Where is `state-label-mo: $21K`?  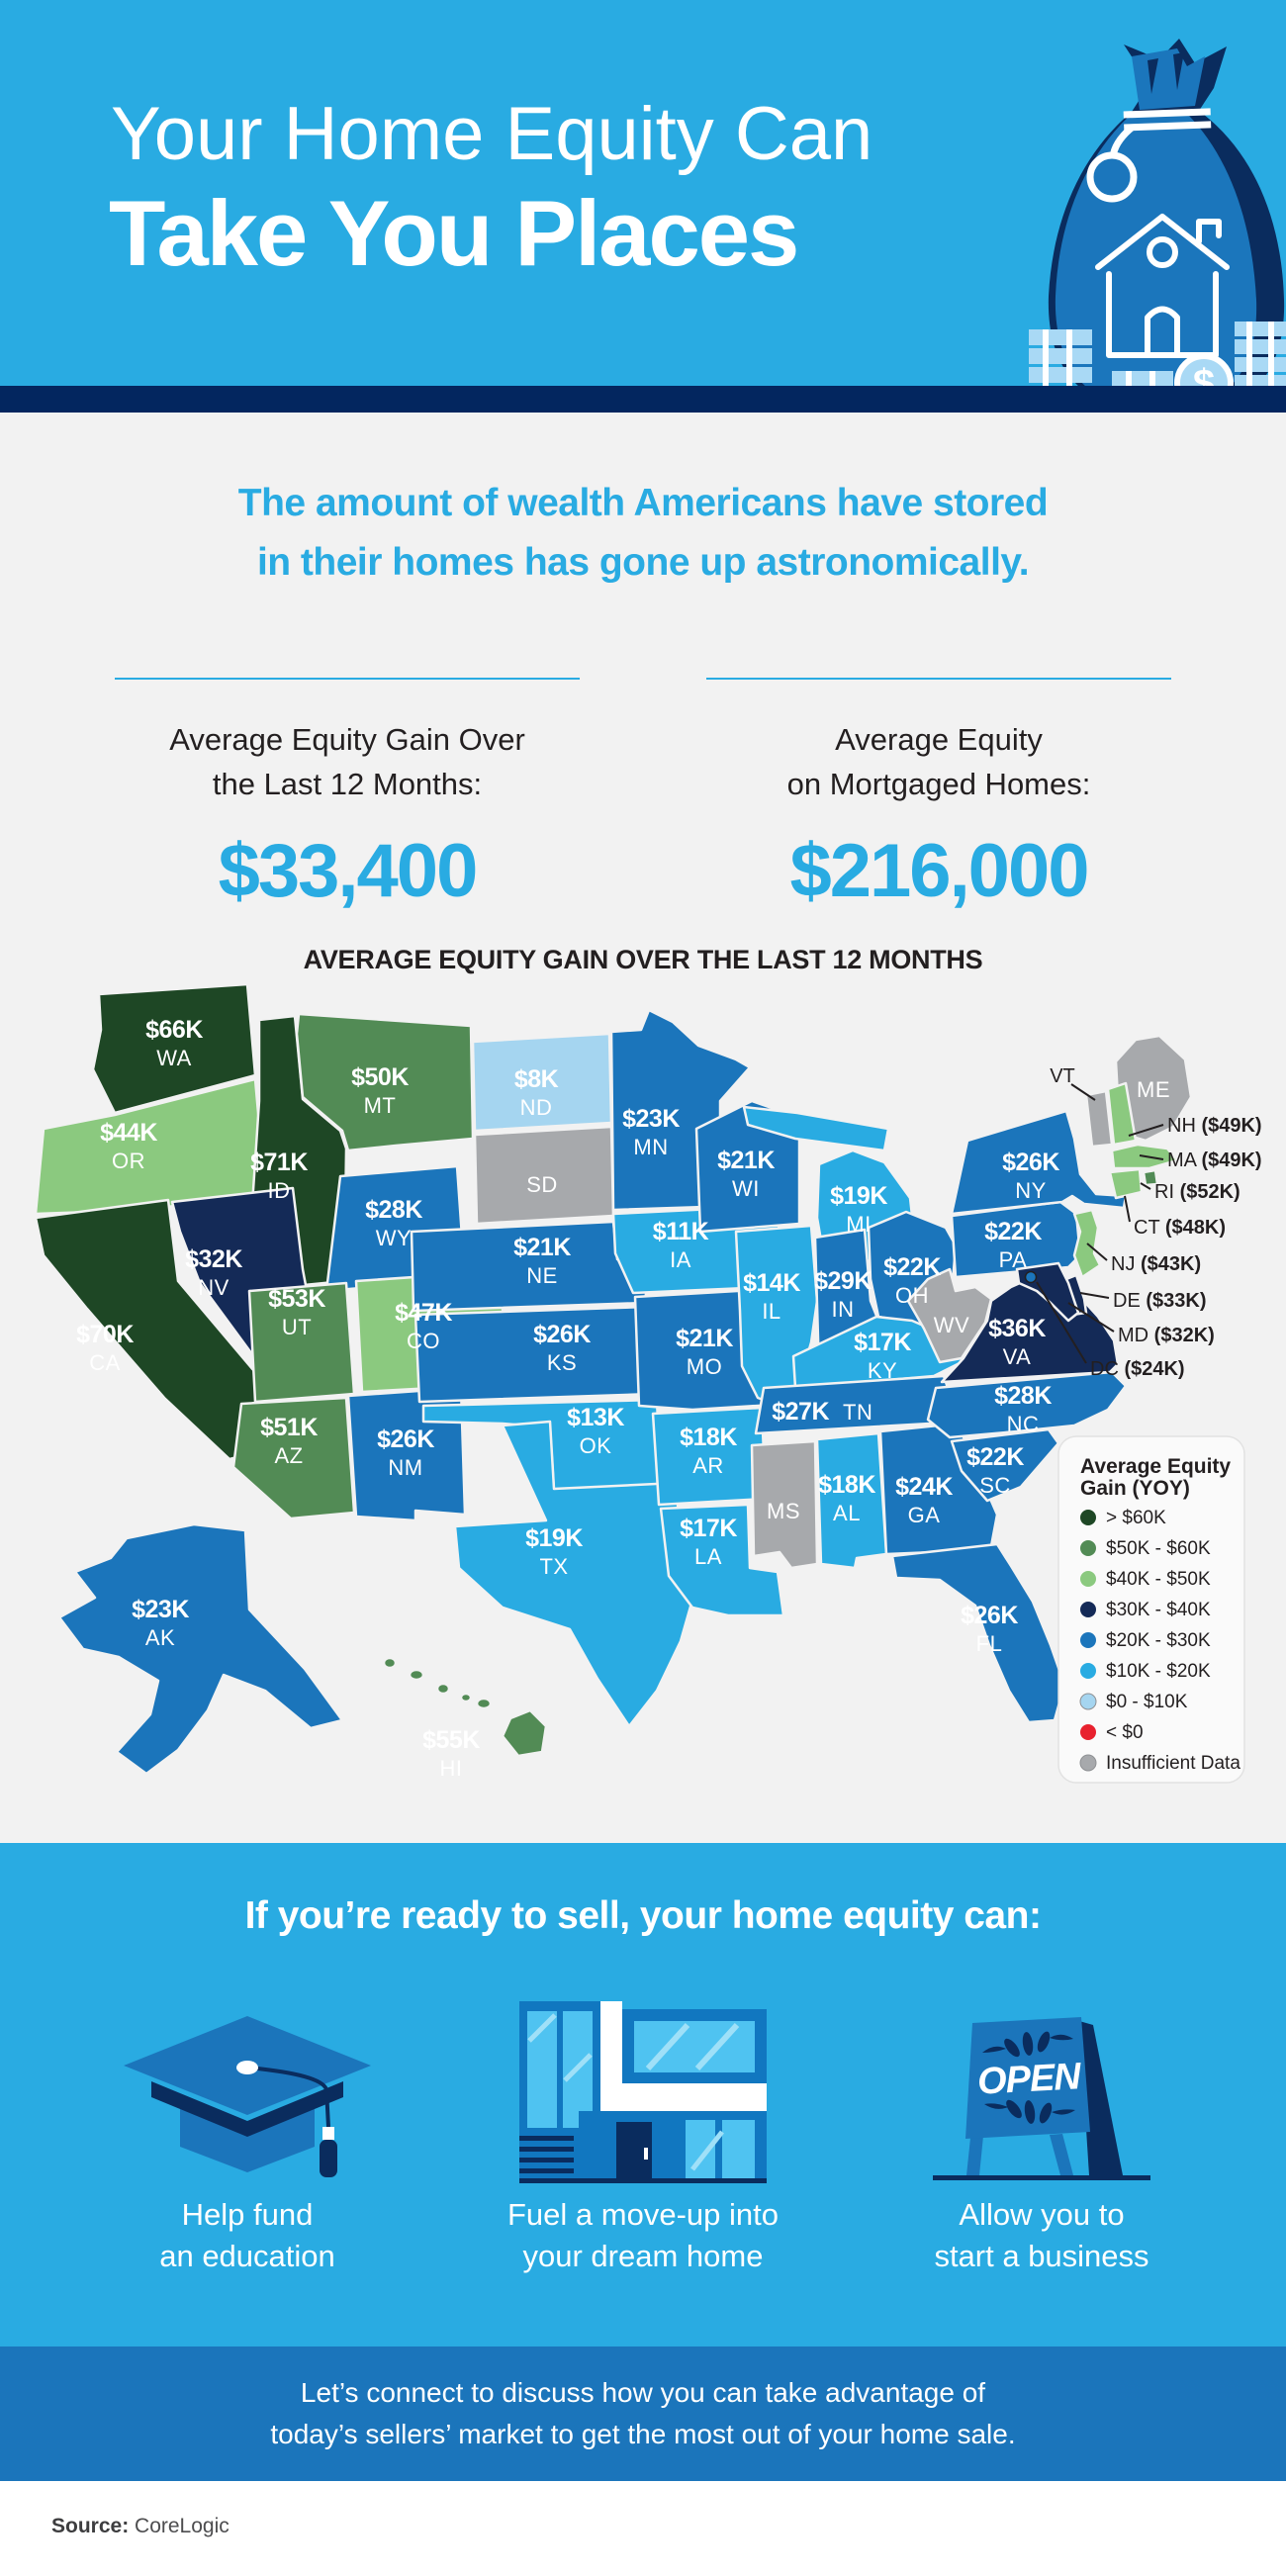
state-label-mo: $21K is located at coordinates (704, 1338).